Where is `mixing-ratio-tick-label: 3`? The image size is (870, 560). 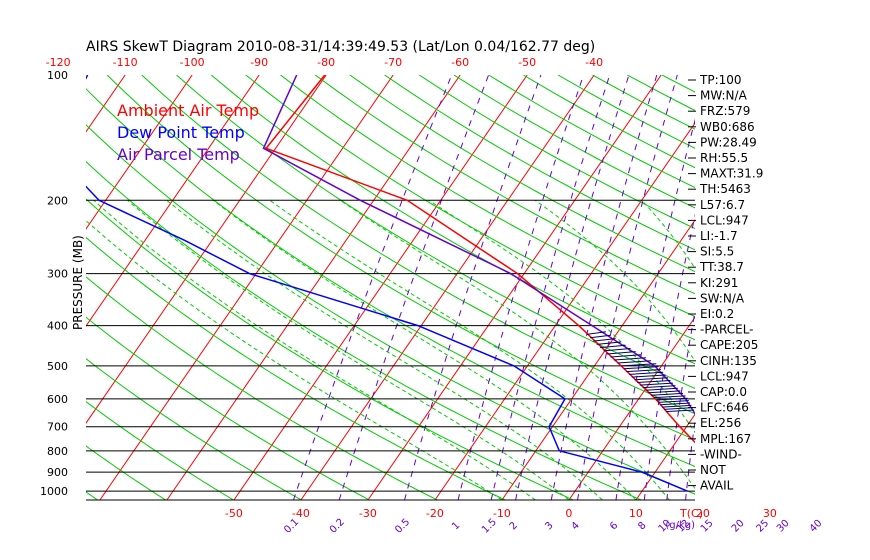
mixing-ratio-tick-label: 3 is located at coordinates (549, 526).